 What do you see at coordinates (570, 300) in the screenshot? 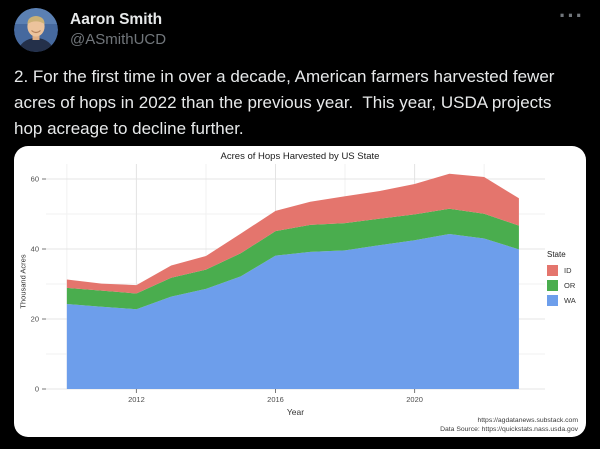
I see `legend-label: WA` at bounding box center [570, 300].